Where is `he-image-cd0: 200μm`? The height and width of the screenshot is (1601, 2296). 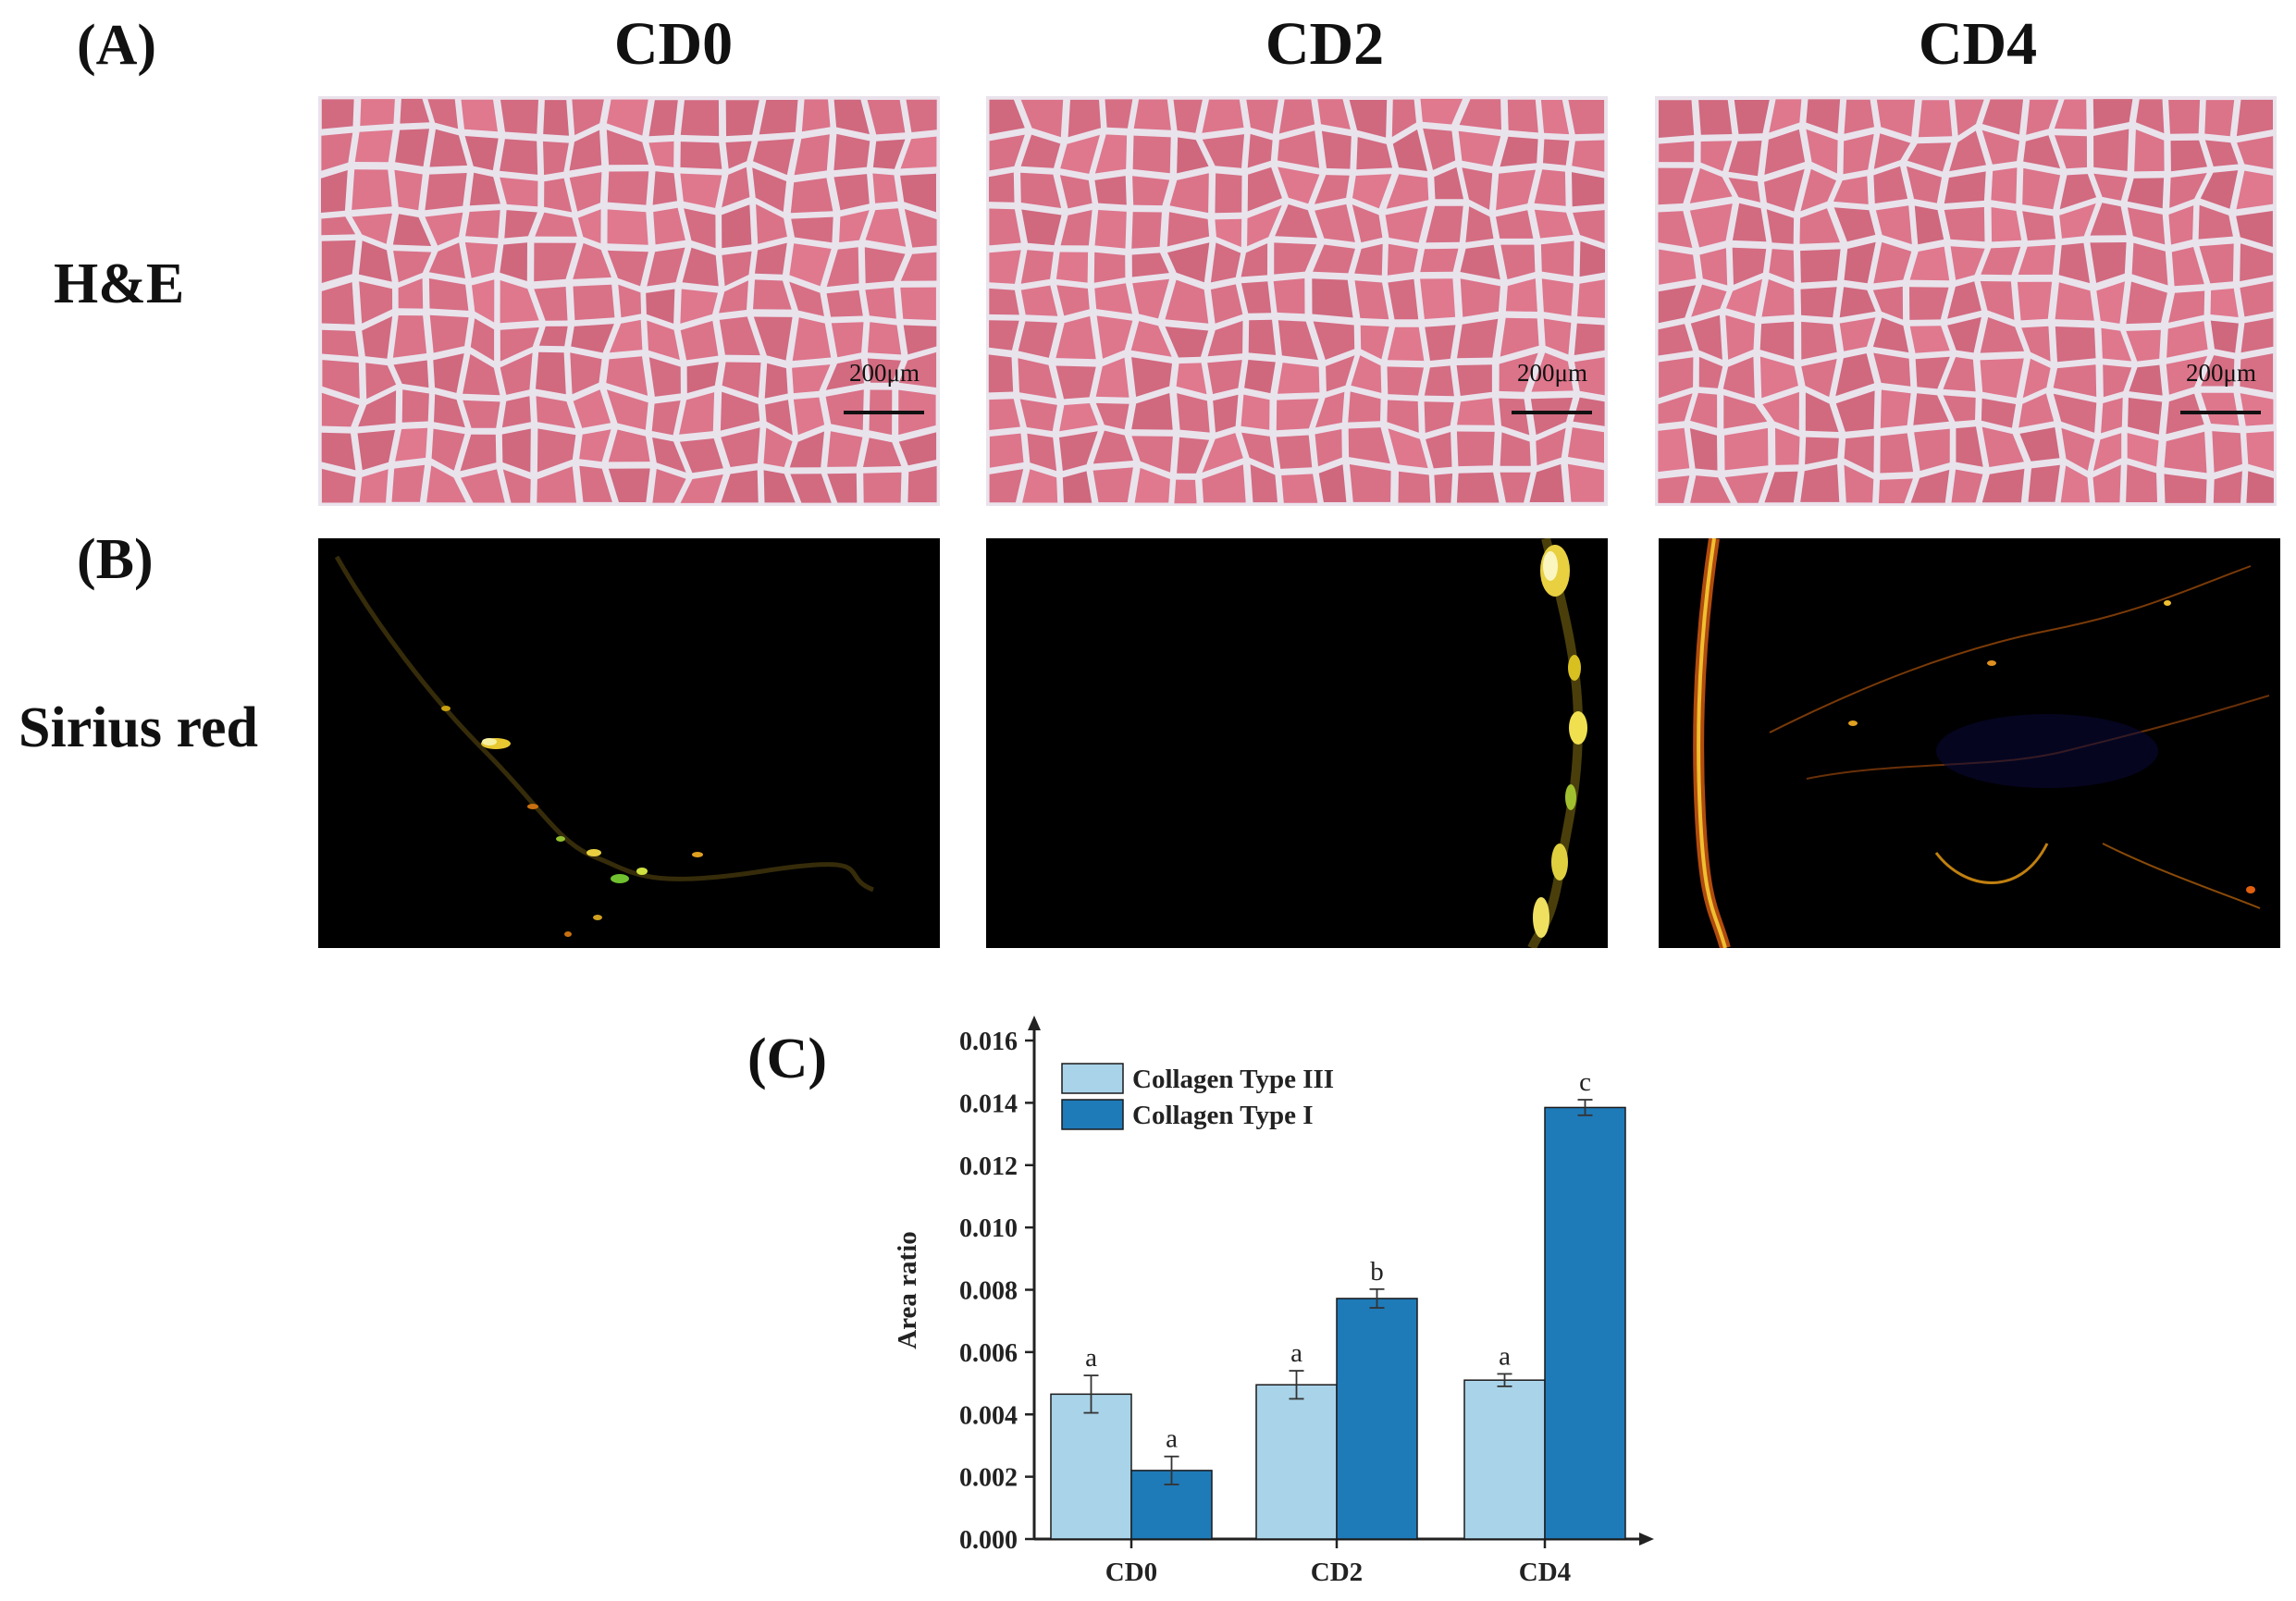 he-image-cd0: 200μm is located at coordinates (629, 301).